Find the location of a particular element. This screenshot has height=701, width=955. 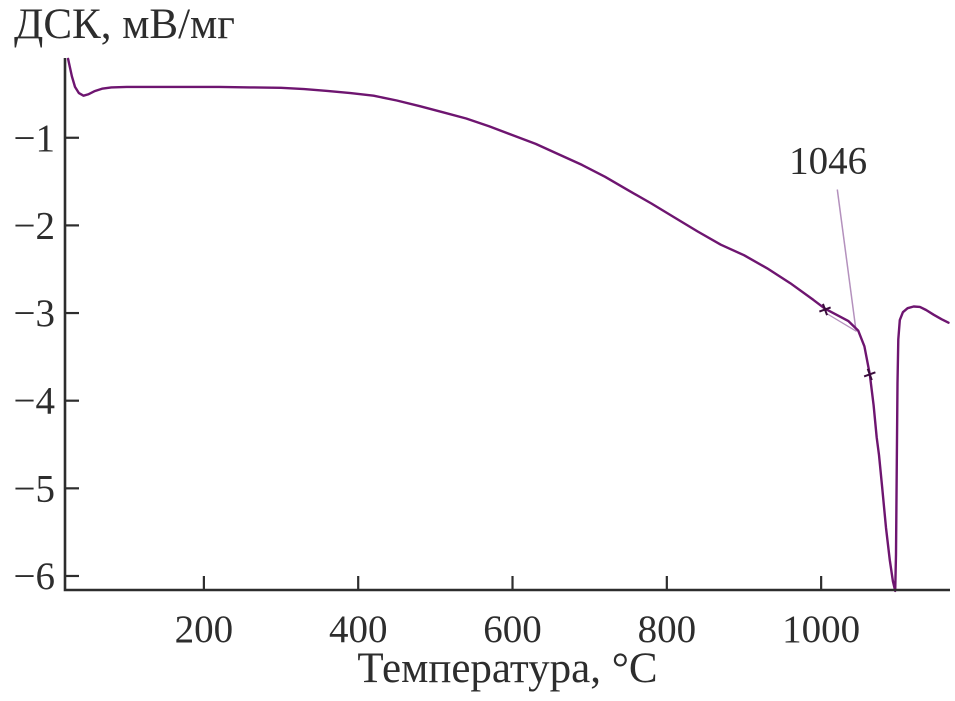

x-tick-label: 200 is located at coordinates (204, 629).